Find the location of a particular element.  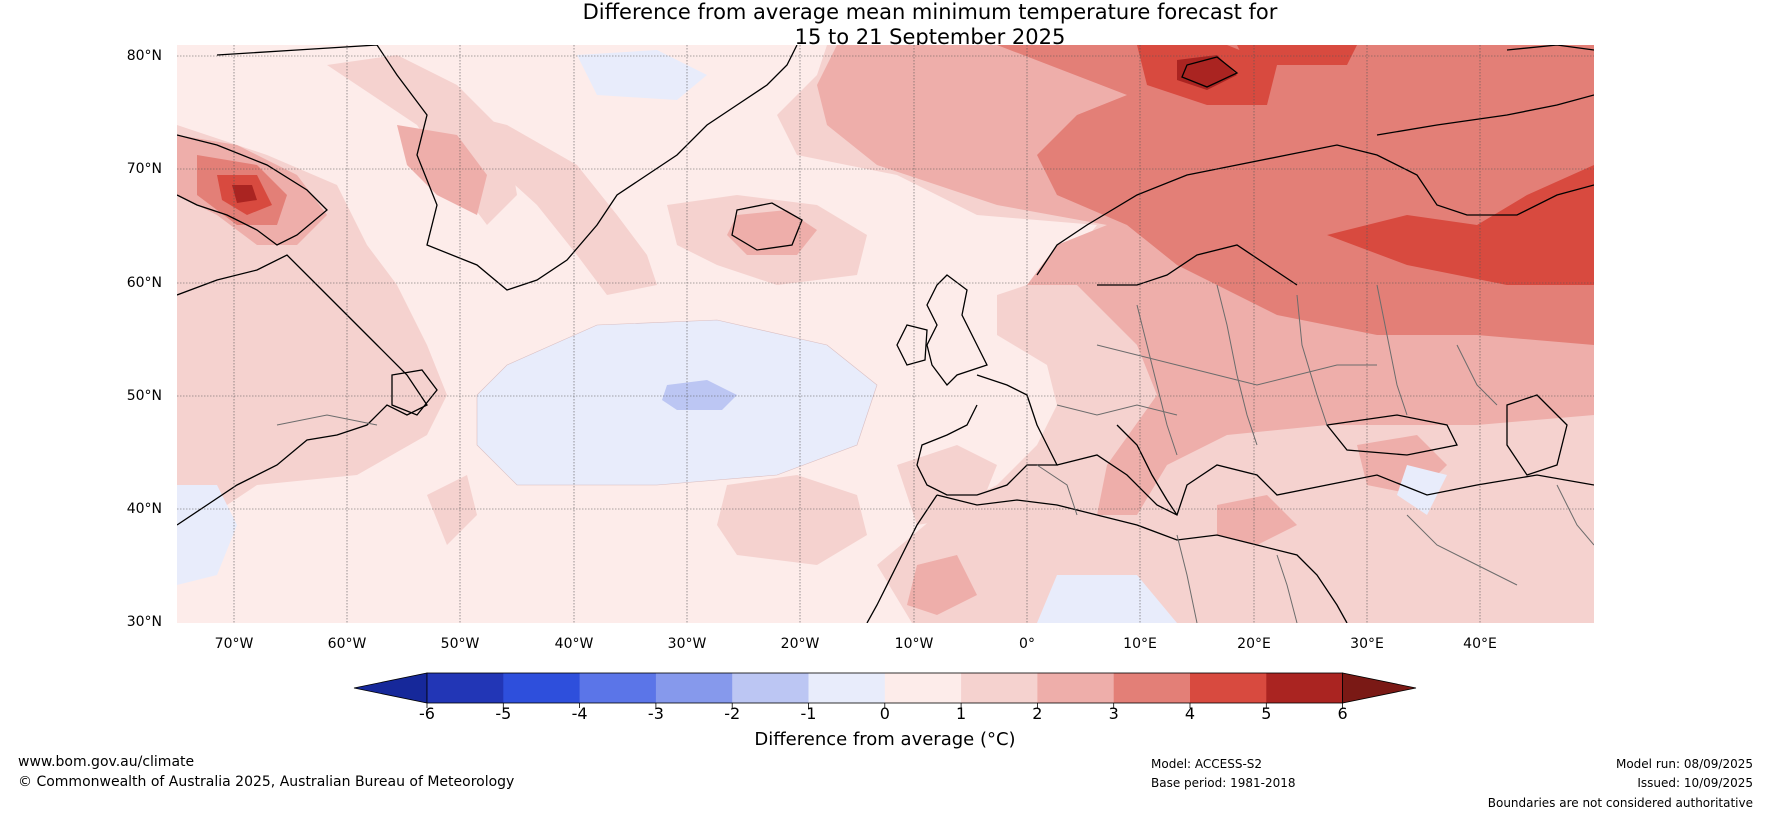

lon-label-0: 0° is located at coordinates (1027, 644).